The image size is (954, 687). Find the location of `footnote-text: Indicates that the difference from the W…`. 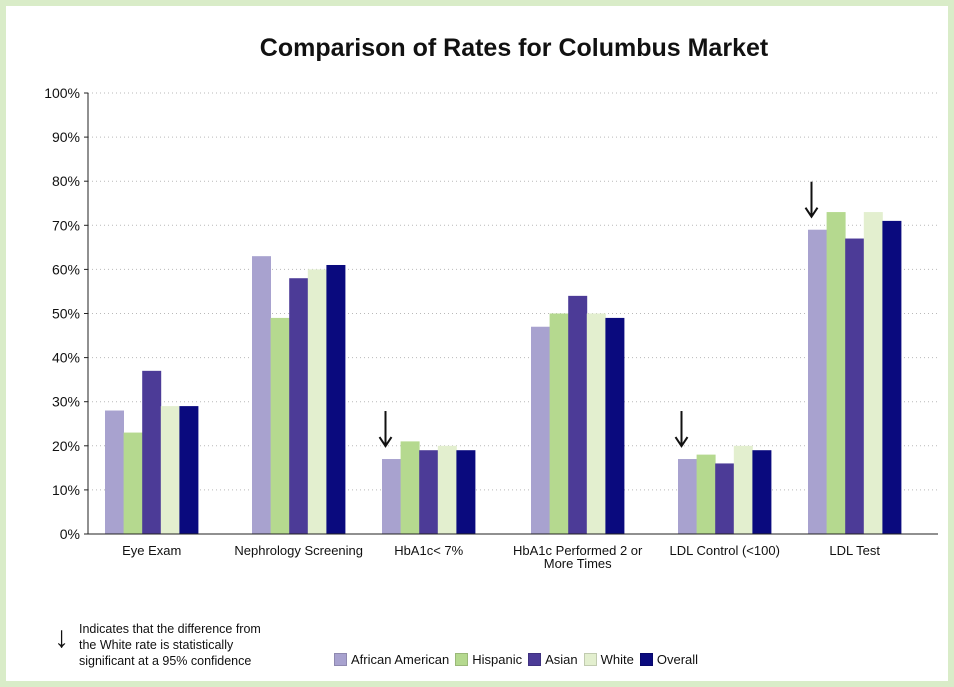

footnote-text: Indicates that the difference from the W… is located at coordinates (170, 645).